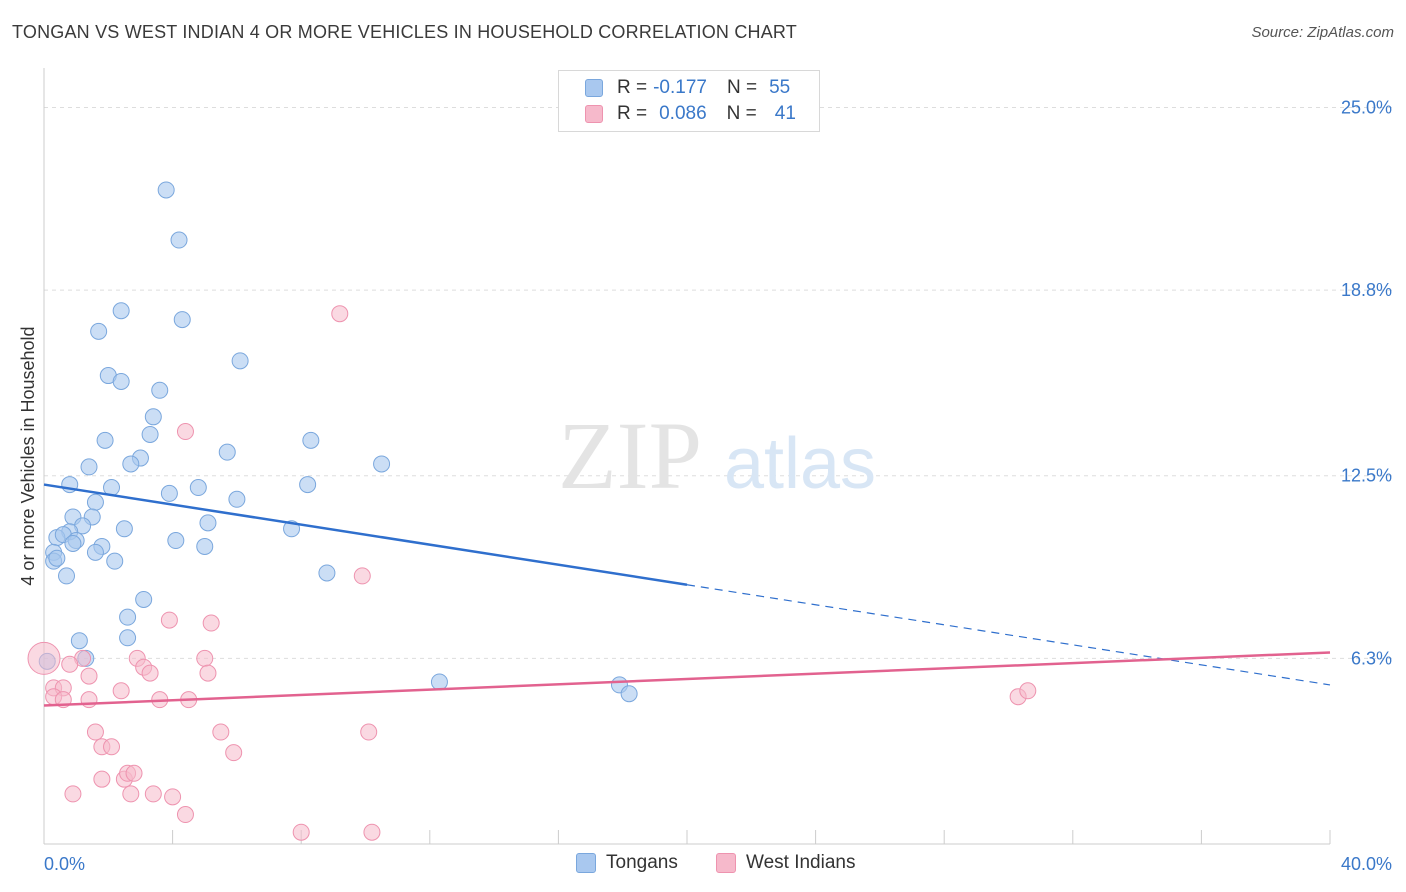  Describe the element at coordinates (586, 863) in the screenshot. I see `legend-swatch-tongans` at that location.